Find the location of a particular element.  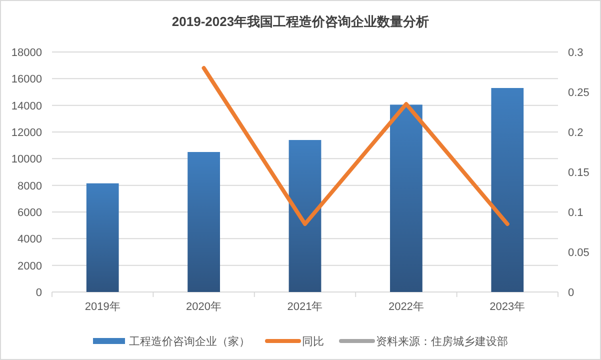

legend-label: 工程造价咨询企业（家） is located at coordinates (189, 341).